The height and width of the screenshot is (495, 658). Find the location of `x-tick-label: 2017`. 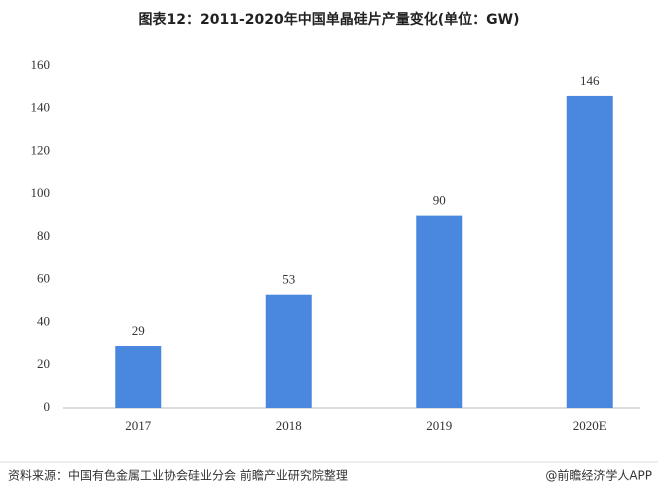

x-tick-label: 2017 is located at coordinates (138, 425).